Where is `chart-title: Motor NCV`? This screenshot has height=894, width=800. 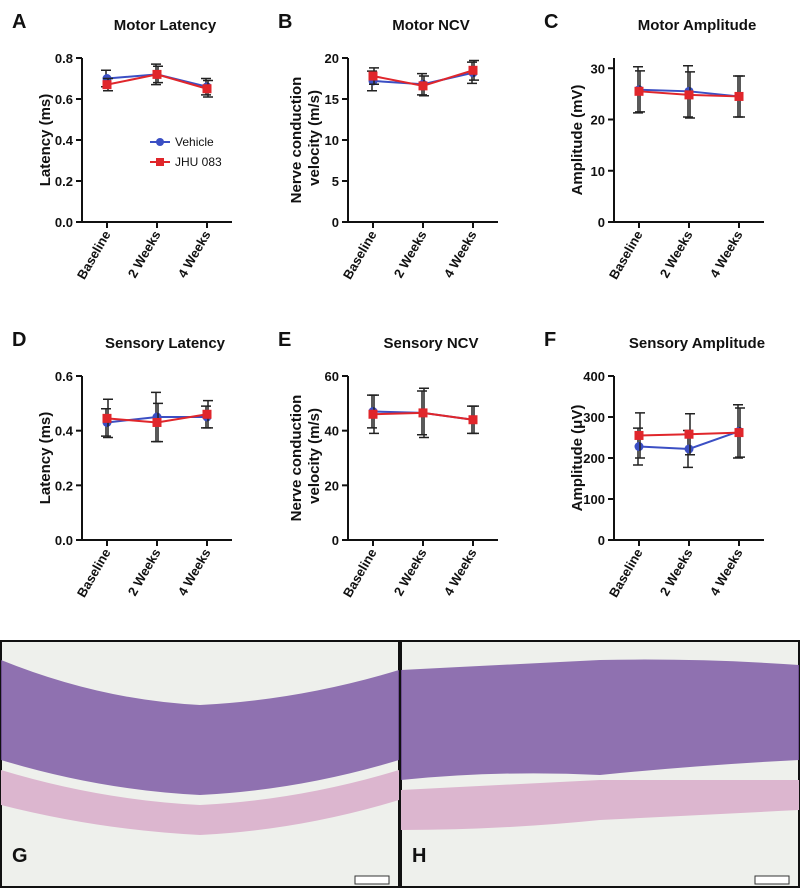
chart-title: Motor NCV is located at coordinates (431, 25).